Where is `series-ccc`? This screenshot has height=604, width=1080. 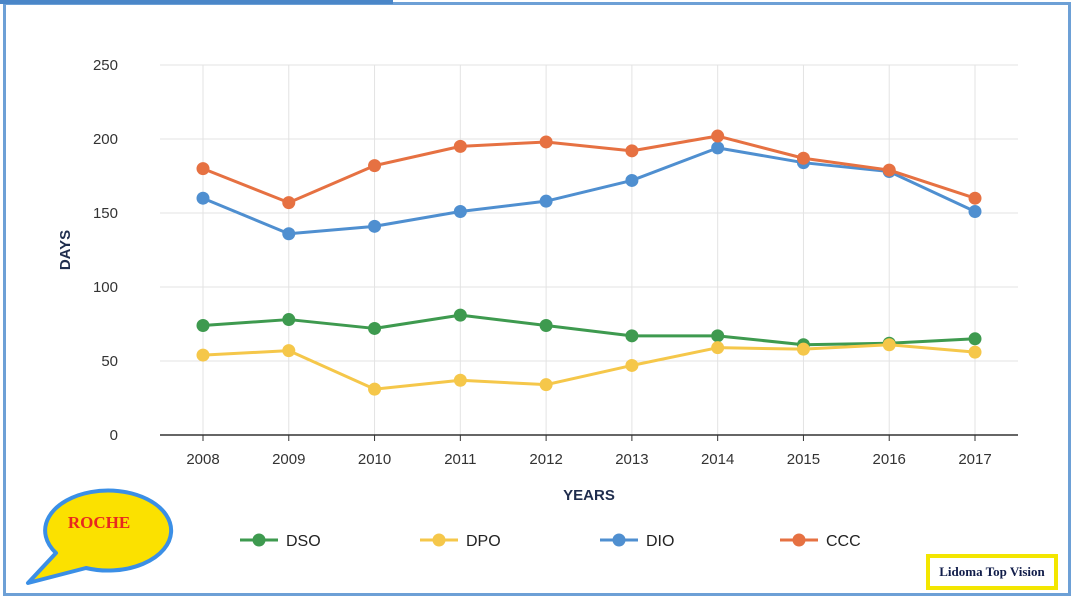 series-ccc is located at coordinates (589, 169).